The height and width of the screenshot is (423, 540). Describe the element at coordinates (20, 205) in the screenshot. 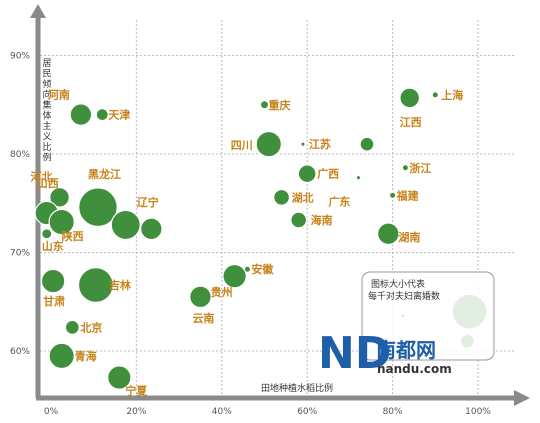

I see `y-tick-labels: 60% 70% 80% 90%` at that location.